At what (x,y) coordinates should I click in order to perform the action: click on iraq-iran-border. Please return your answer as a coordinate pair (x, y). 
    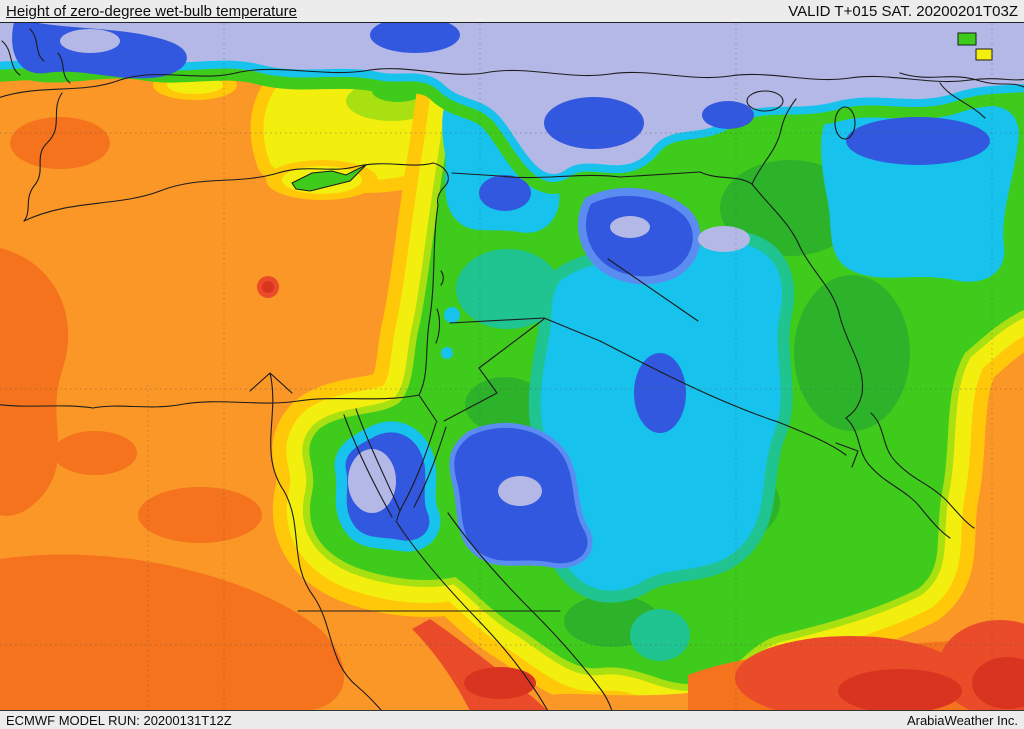
    Looking at the image, I should click on (807, 301).